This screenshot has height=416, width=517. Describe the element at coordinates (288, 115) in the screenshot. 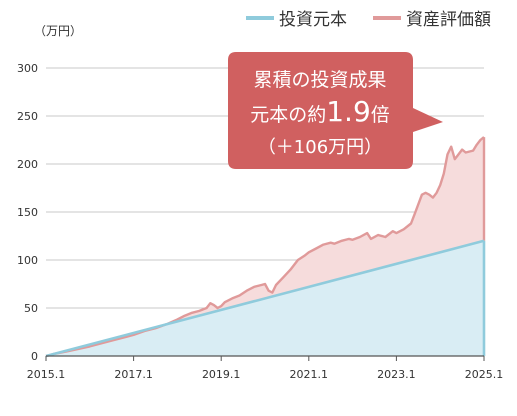

I see `callout-prefix: 元本の約` at that location.